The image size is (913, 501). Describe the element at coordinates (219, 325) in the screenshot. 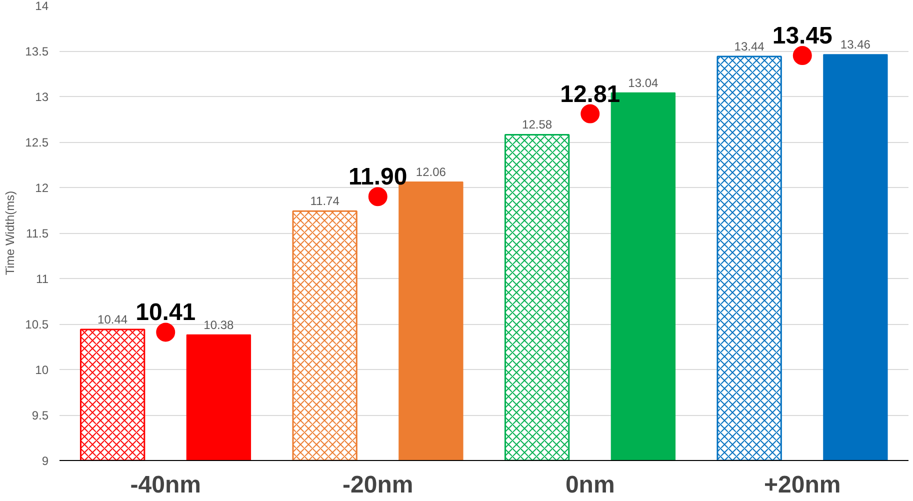

I see `data-label: 10.38` at that location.